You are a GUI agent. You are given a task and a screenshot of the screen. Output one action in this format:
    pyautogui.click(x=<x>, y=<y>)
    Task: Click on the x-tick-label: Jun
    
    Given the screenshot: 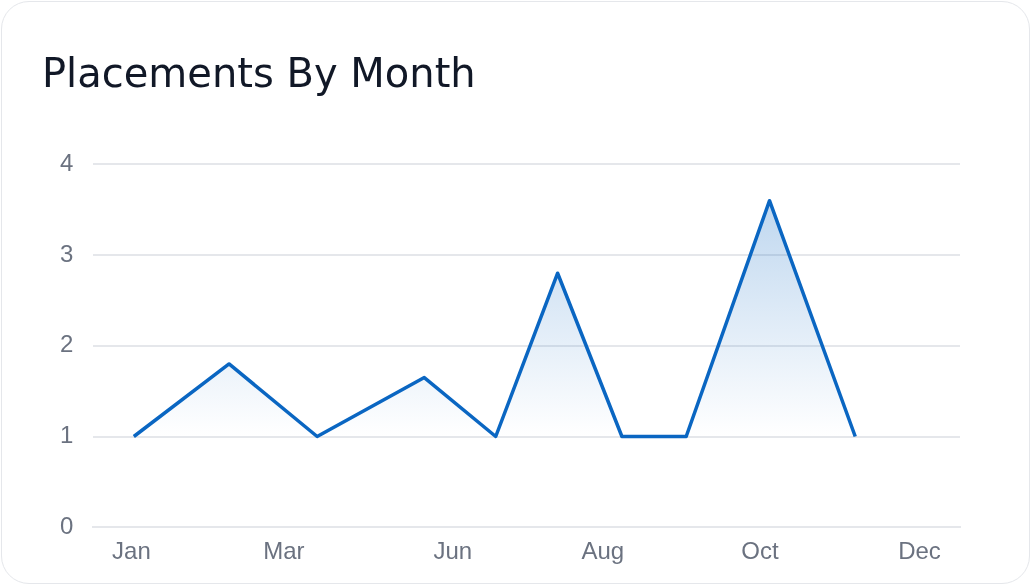 What is the action you would take?
    pyautogui.click(x=453, y=551)
    